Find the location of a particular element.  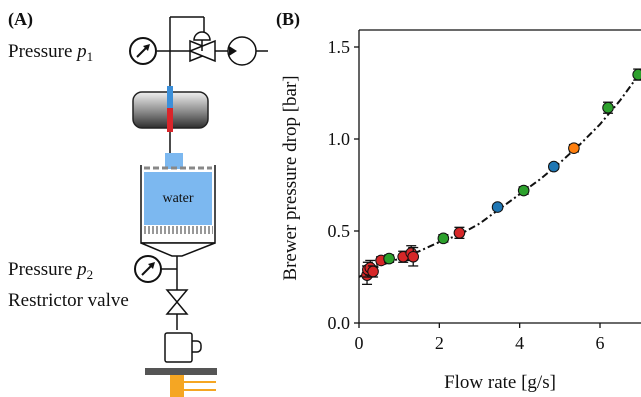

boiler-icon is located at coordinates (170, 115).